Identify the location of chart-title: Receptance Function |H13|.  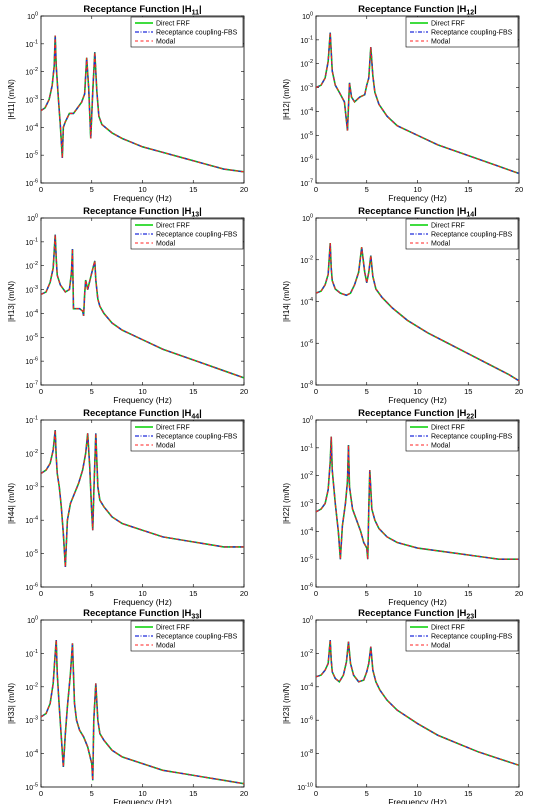
(142, 212).